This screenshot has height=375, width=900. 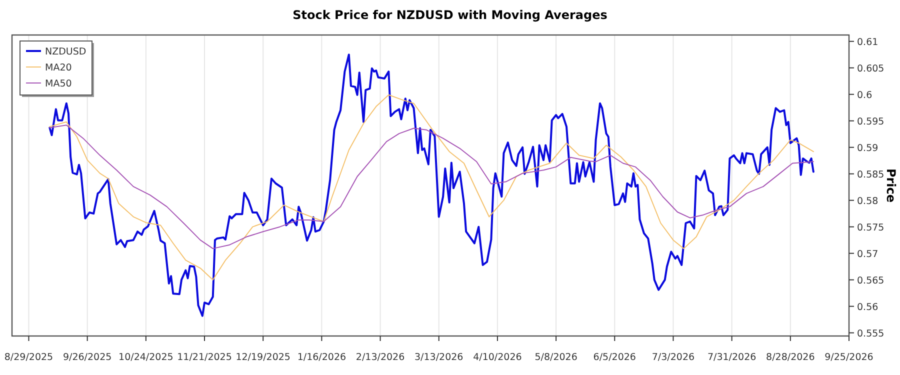 I want to click on y-tick-label: 0.59, so click(x=867, y=148).